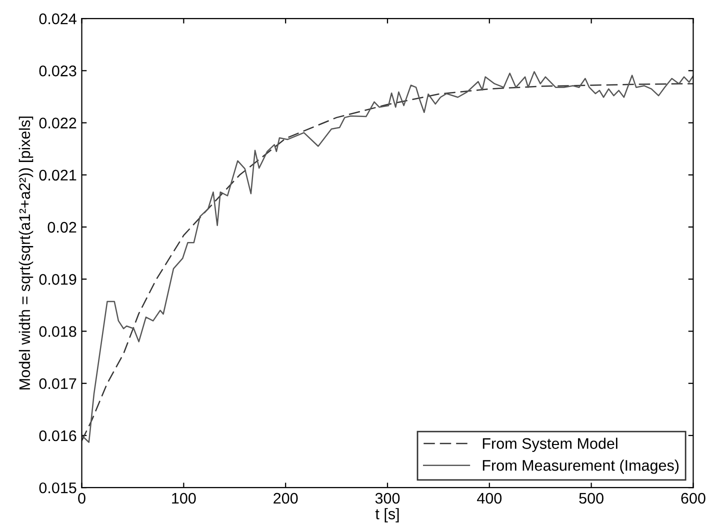 The image size is (711, 530). I want to click on y-tick-label: 0.024, so click(57, 18).